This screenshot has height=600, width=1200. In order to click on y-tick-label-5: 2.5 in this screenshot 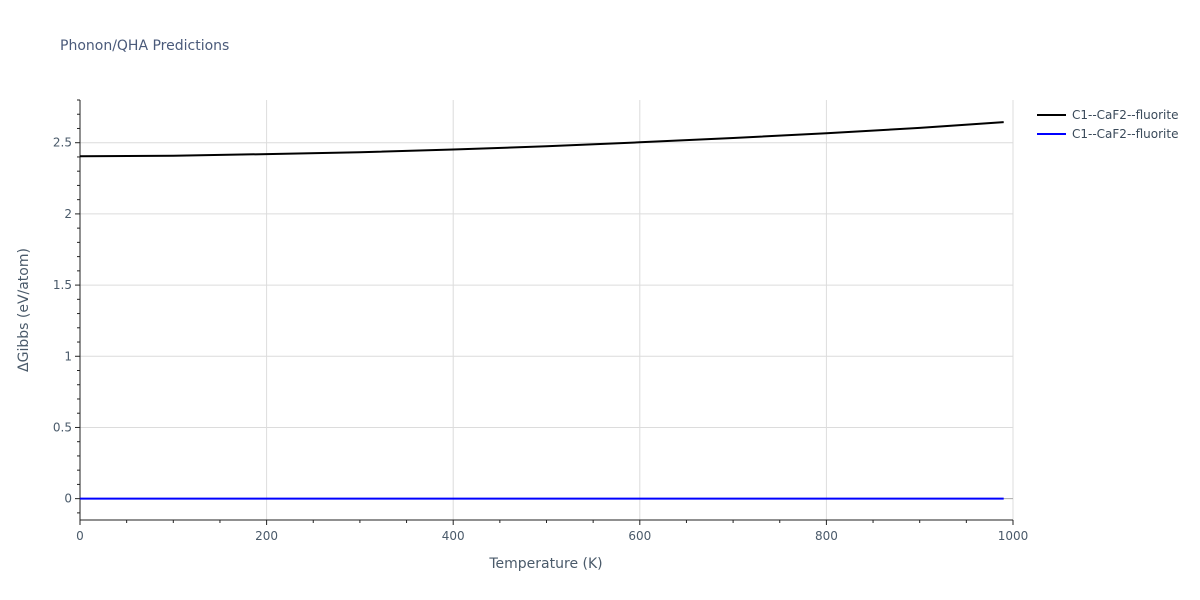, I will do `click(62, 143)`.